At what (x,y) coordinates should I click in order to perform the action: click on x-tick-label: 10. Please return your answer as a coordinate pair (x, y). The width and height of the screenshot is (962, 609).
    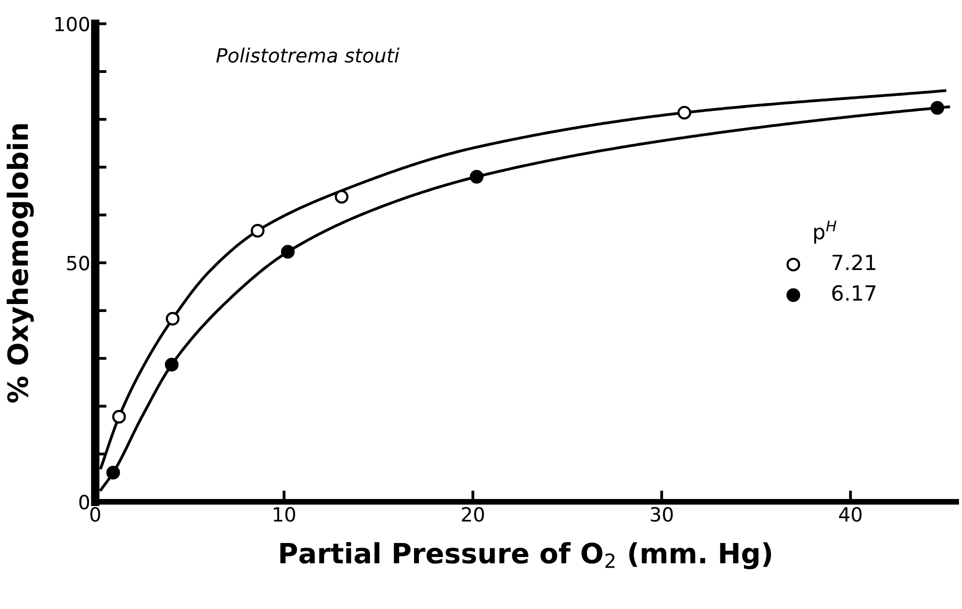
    Looking at the image, I should click on (285, 514).